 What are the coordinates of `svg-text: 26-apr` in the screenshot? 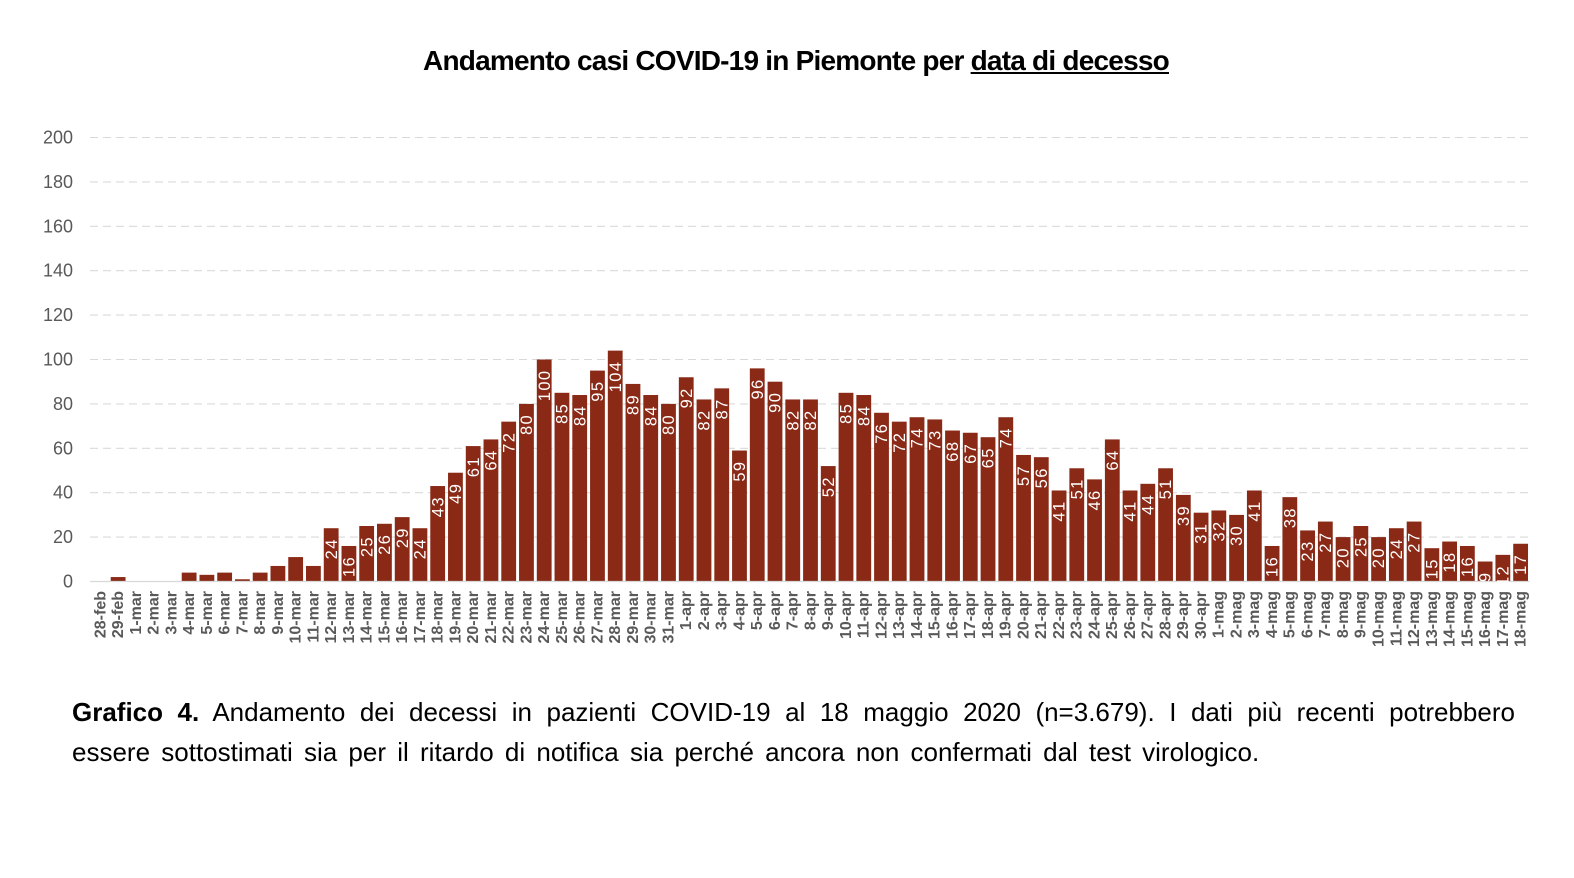 It's located at (1130, 615).